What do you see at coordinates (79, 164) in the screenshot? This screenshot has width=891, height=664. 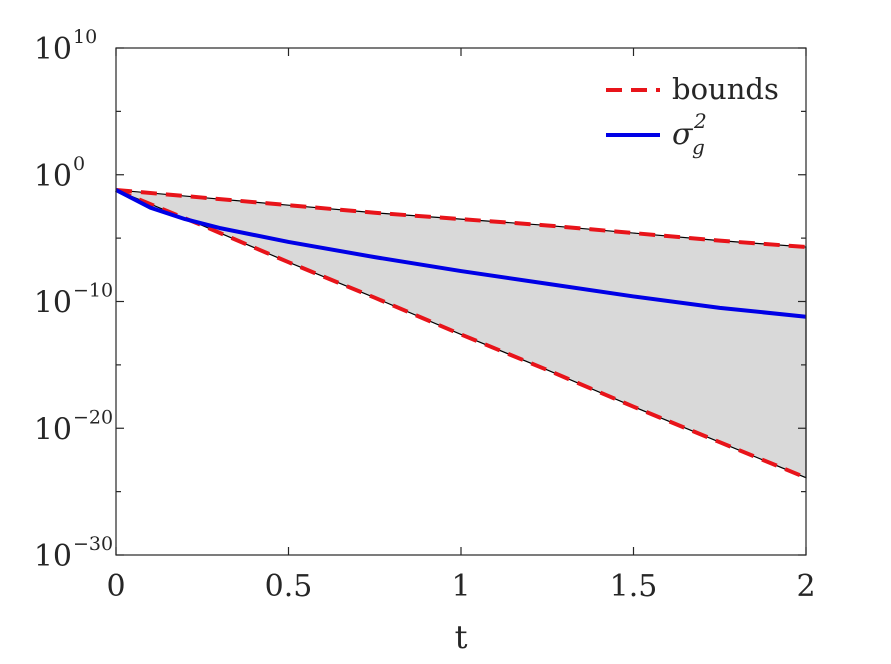 I see `y-tick-exponent: 0` at bounding box center [79, 164].